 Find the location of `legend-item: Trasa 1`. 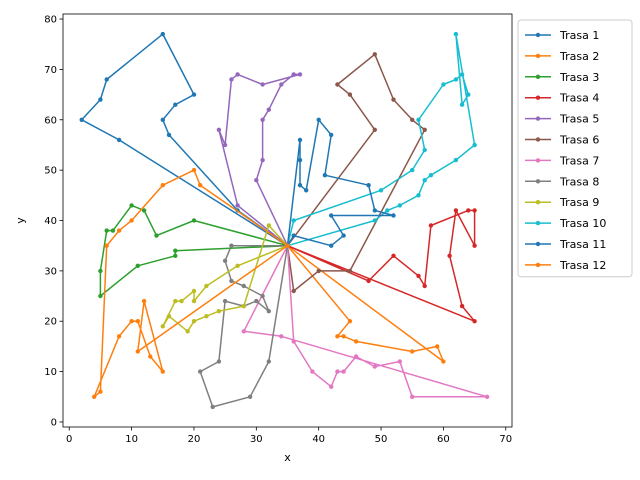

legend-item: Trasa 1 is located at coordinates (562, 35).